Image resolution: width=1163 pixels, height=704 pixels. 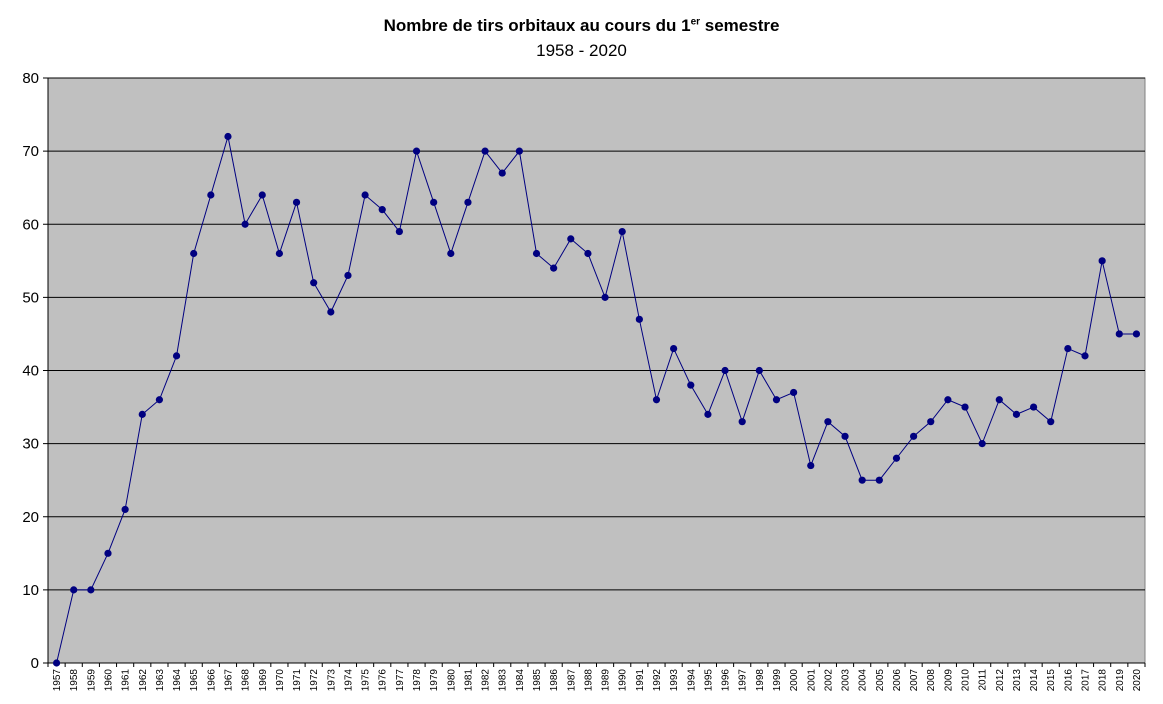 I want to click on x-tick-label: 2006, so click(x=897, y=680).